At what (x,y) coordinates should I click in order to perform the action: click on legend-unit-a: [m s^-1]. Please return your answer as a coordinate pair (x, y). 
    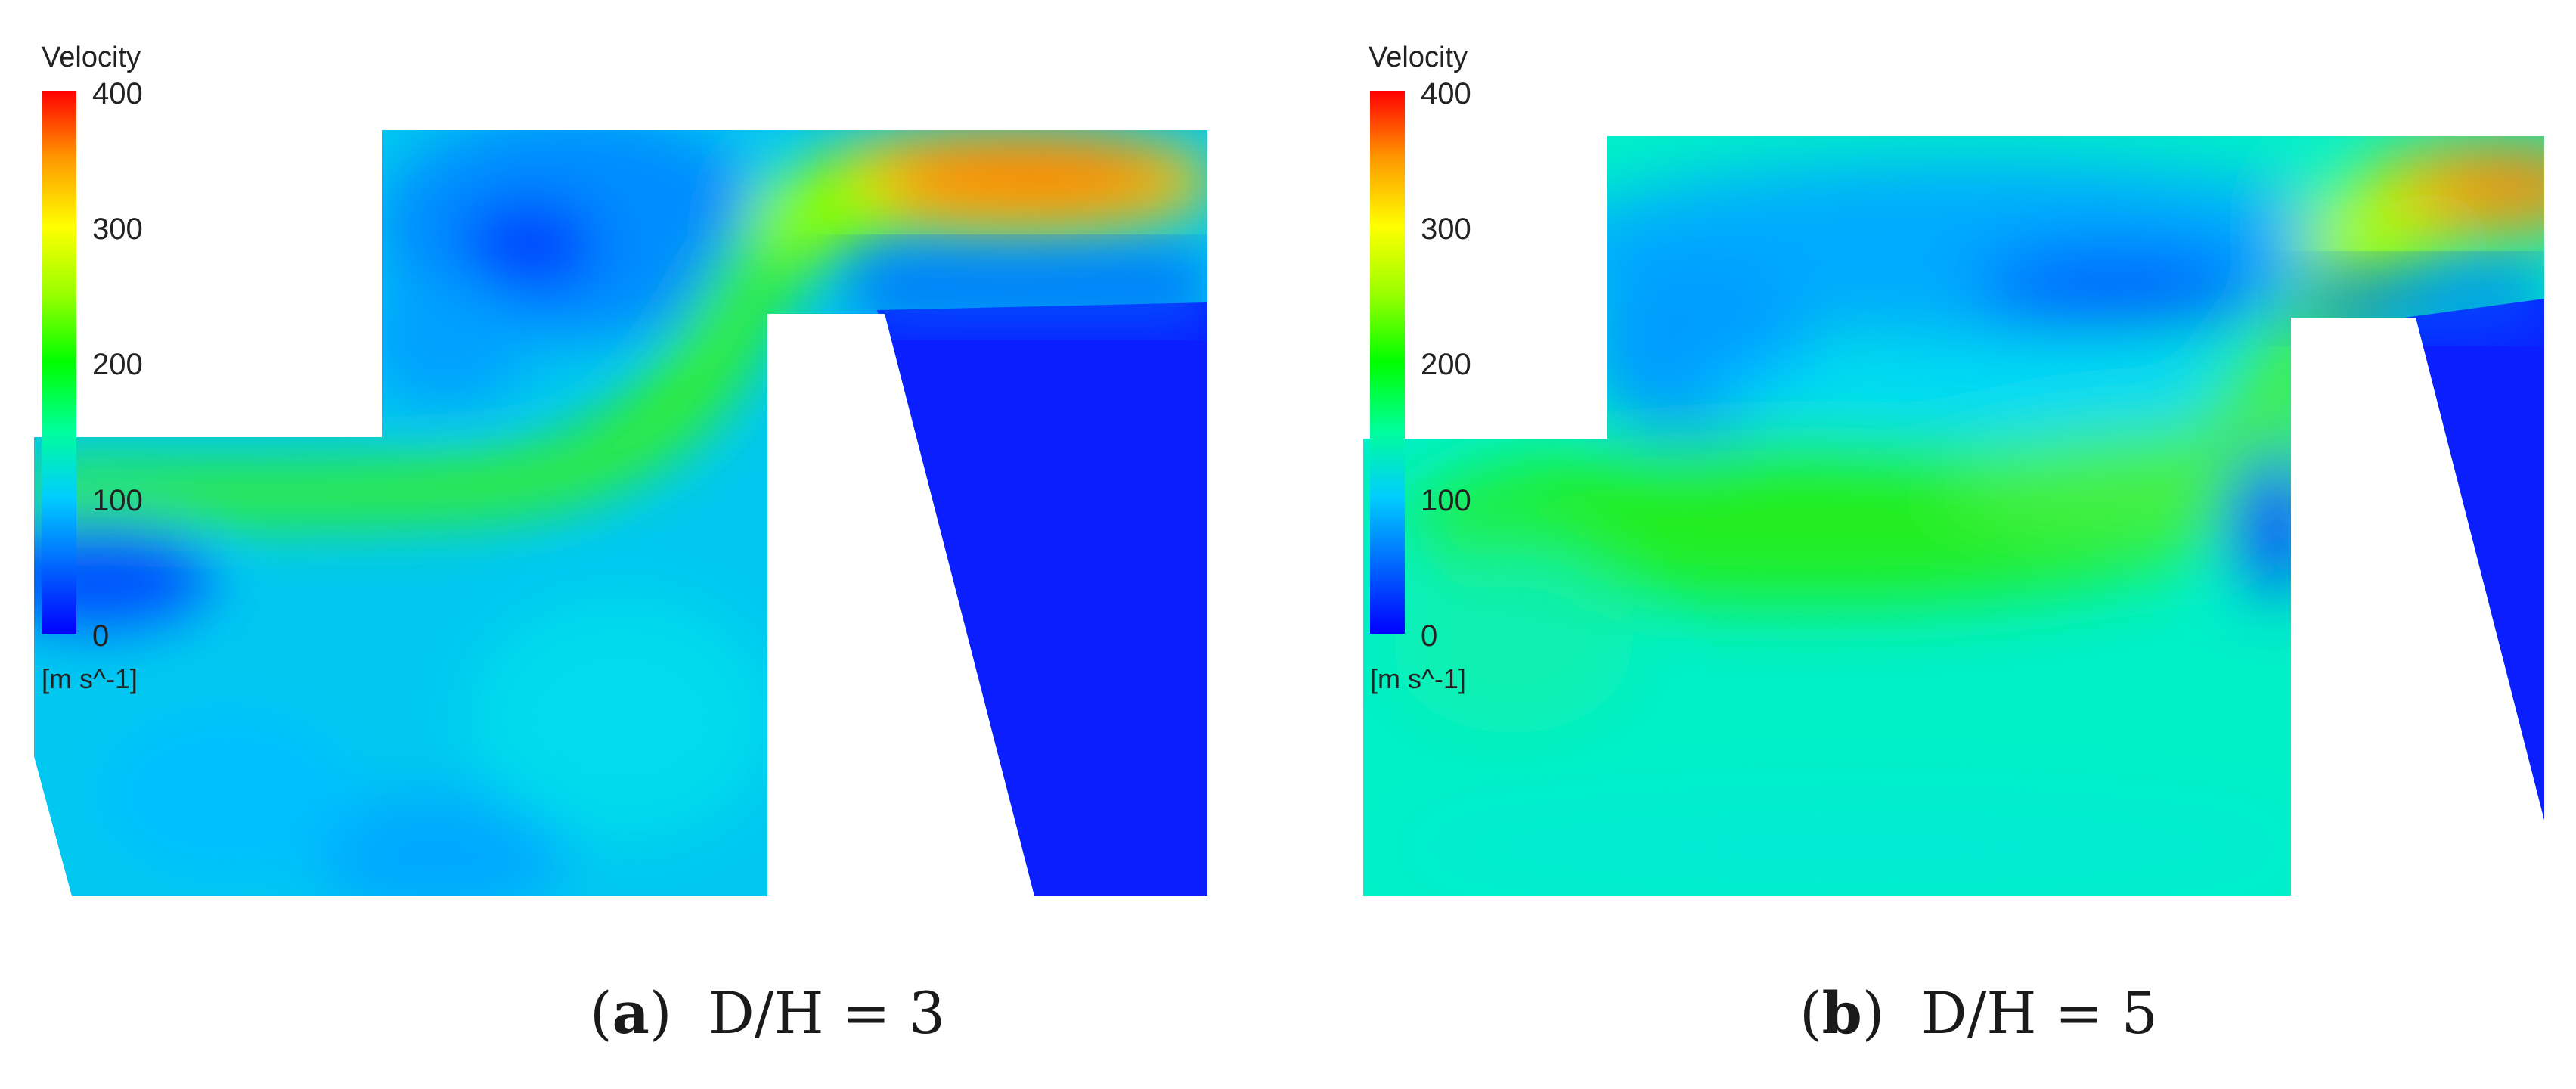
    Looking at the image, I should click on (90, 678).